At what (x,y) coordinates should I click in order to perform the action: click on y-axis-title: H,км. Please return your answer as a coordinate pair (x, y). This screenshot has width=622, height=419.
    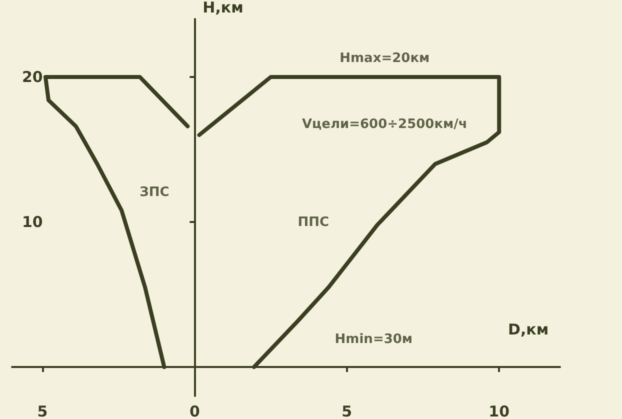
    Looking at the image, I should click on (223, 8).